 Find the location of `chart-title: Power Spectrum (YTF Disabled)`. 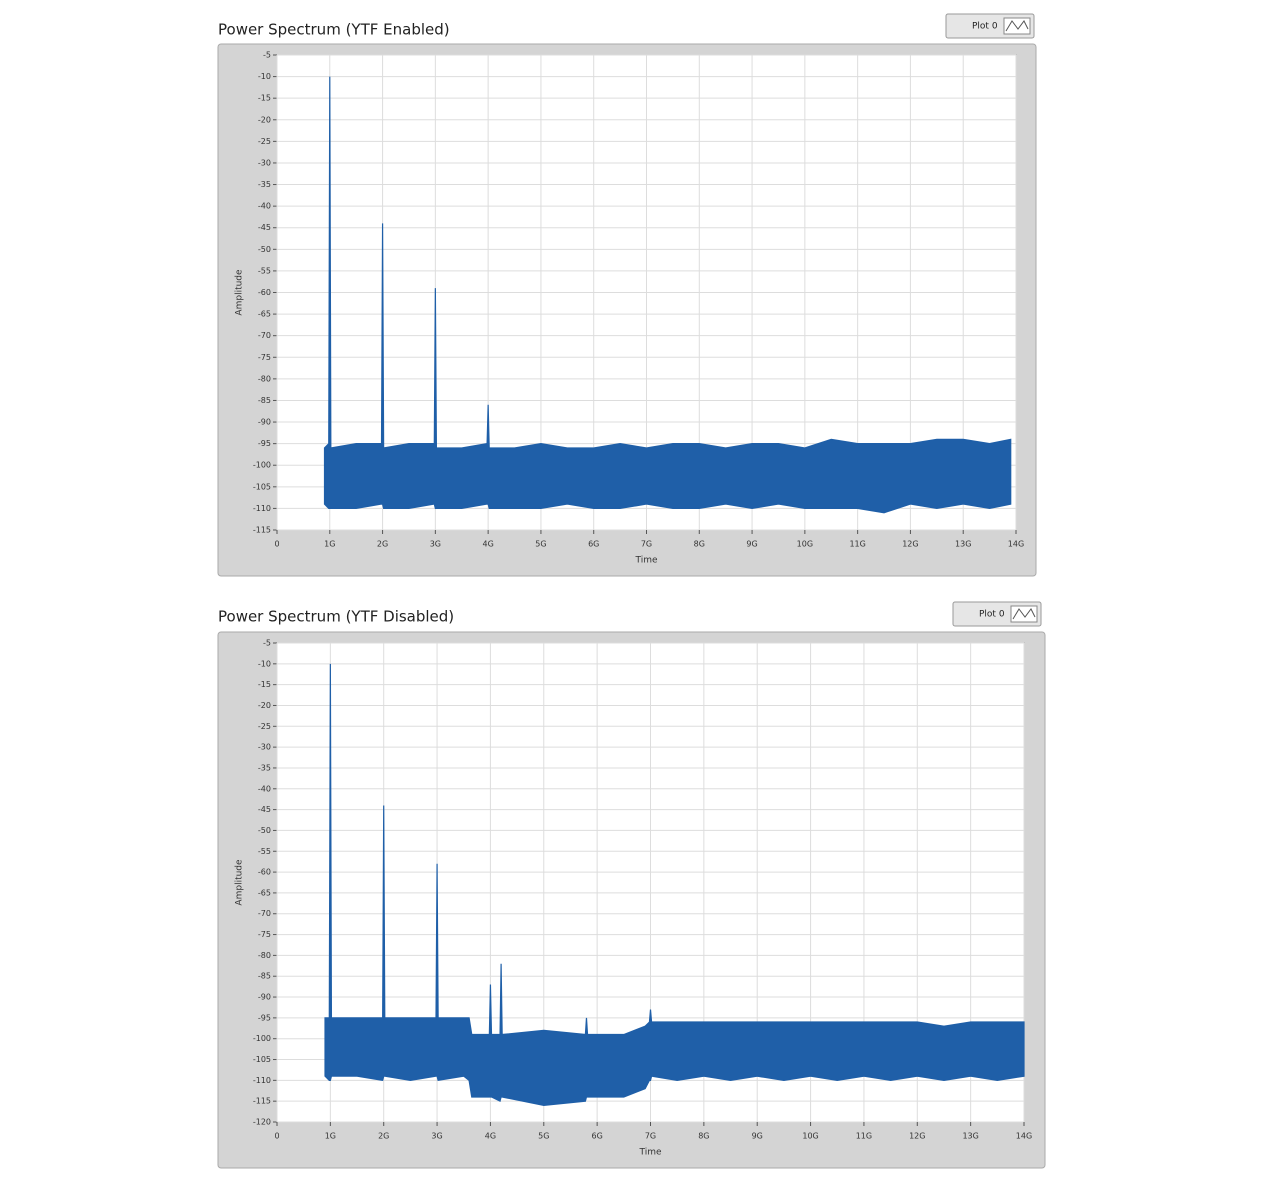

chart-title: Power Spectrum (YTF Disabled) is located at coordinates (336, 617).